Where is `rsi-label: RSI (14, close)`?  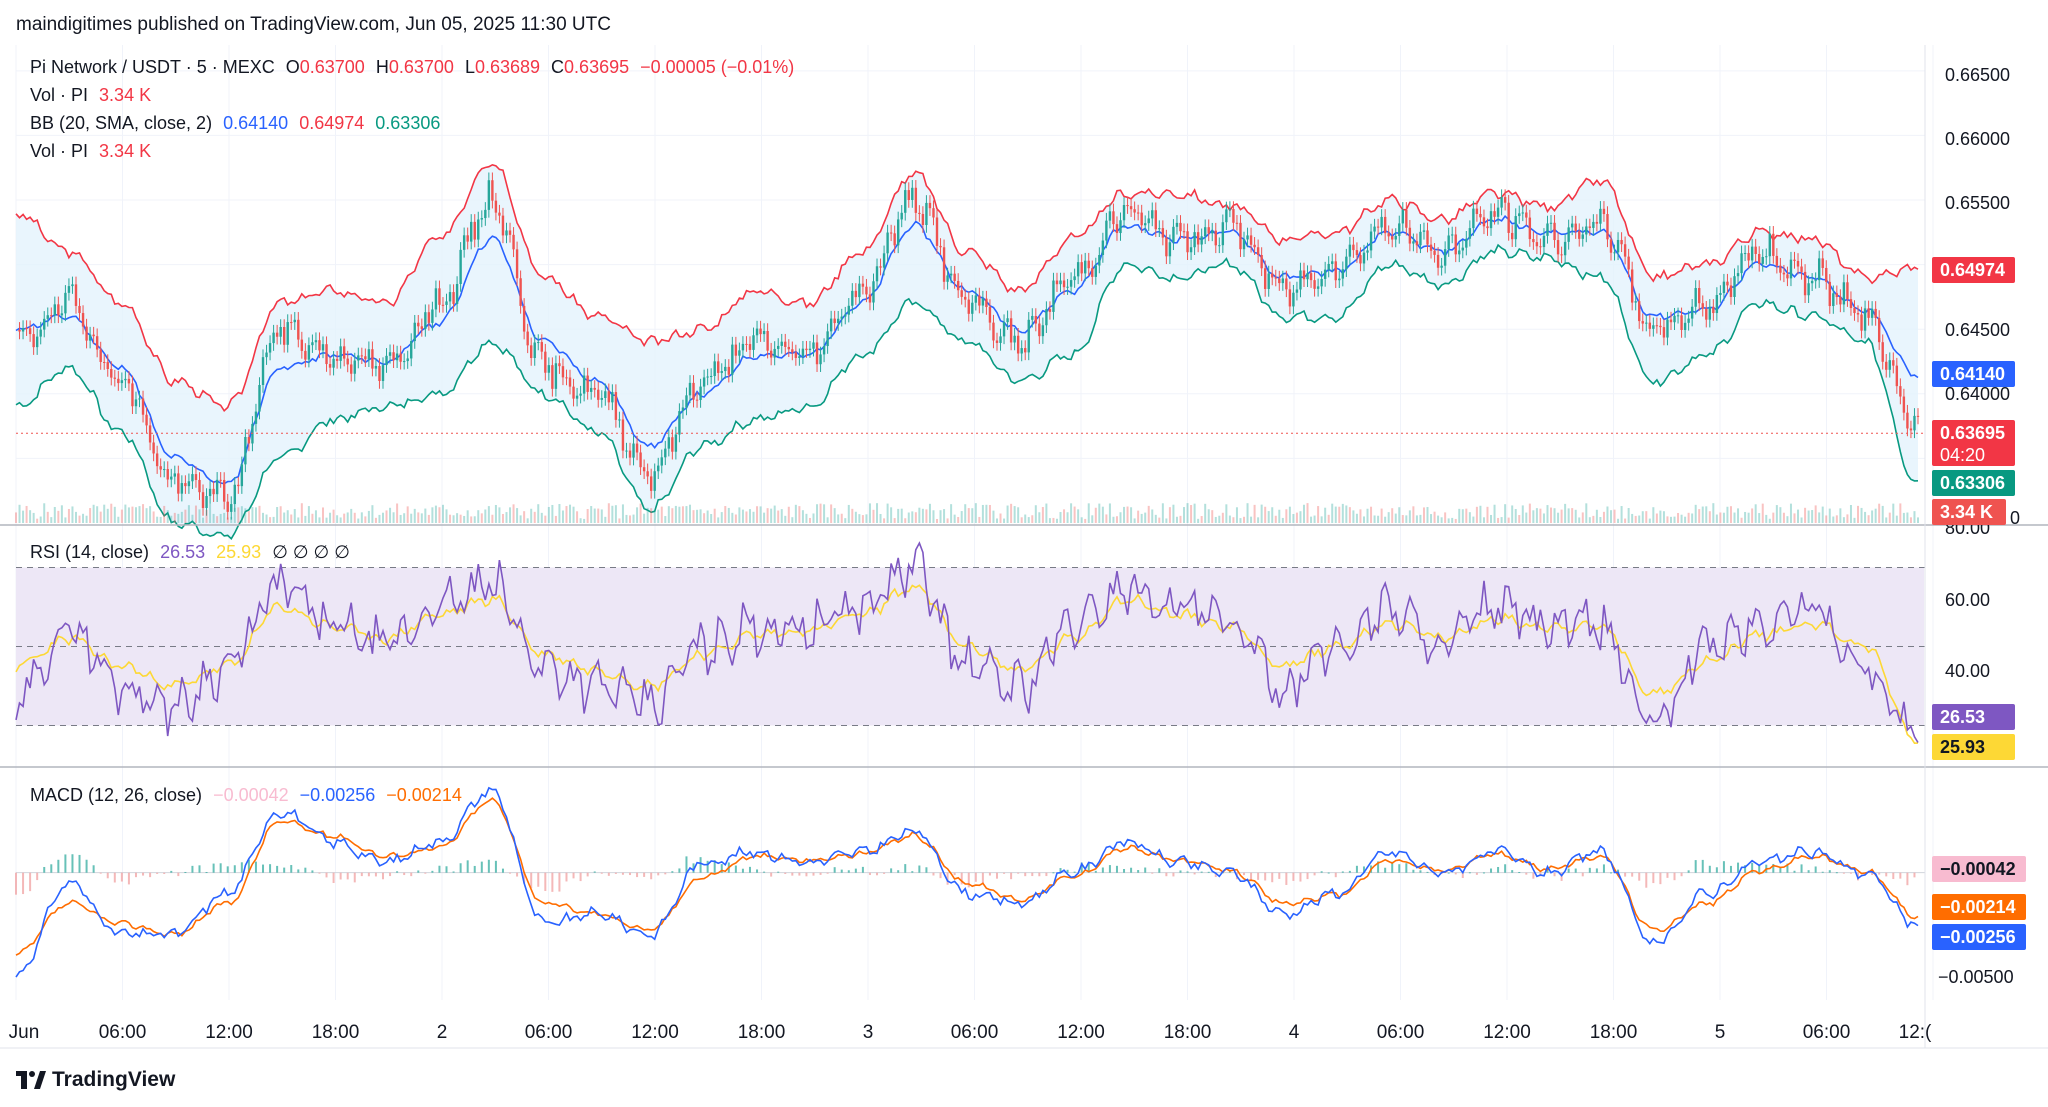 rsi-label: RSI (14, close) is located at coordinates (90, 552).